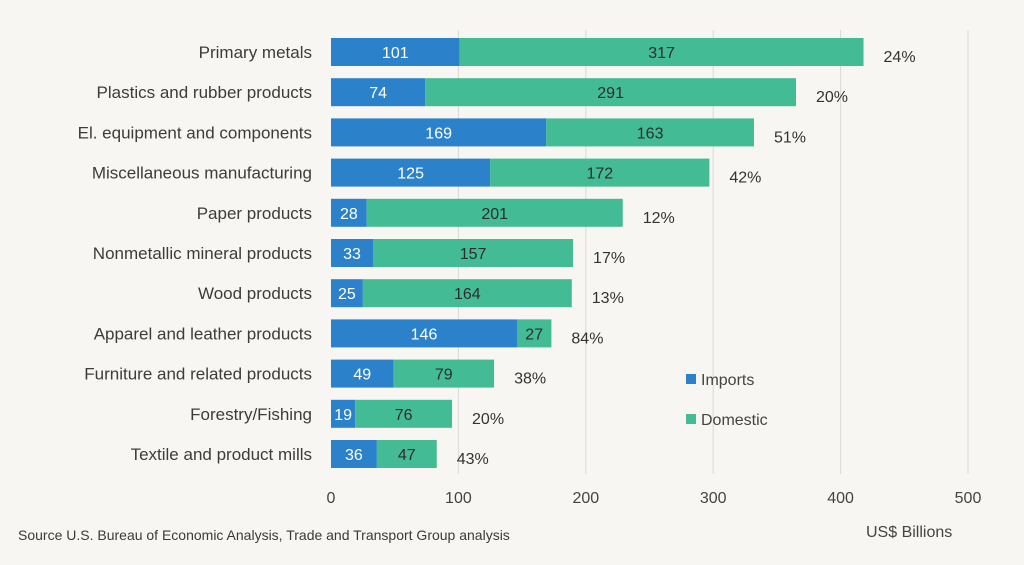 The height and width of the screenshot is (565, 1024). I want to click on category-label: Furniture and related products, so click(198, 374).